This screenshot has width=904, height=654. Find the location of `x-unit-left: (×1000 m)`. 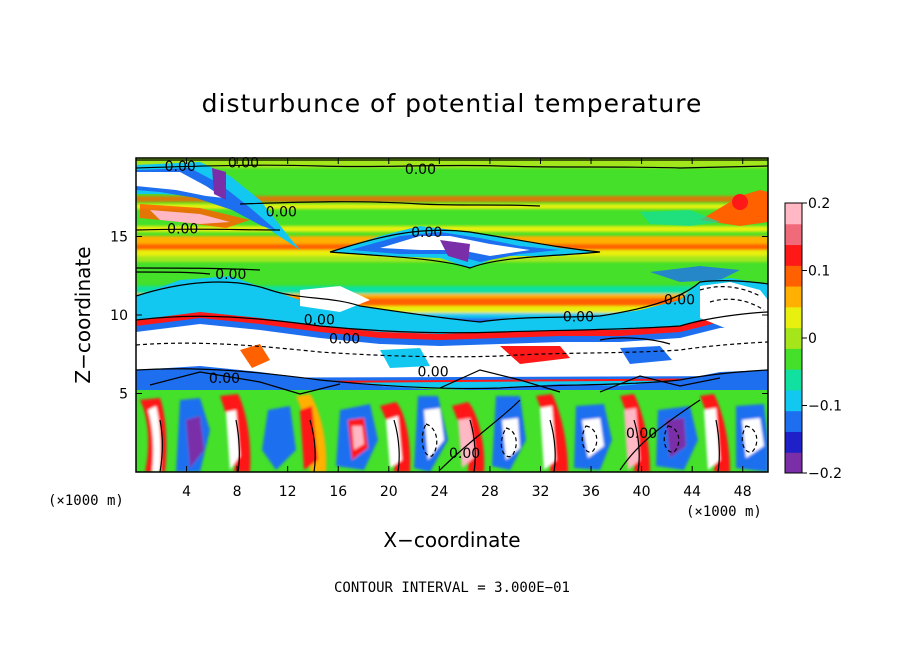

x-unit-left: (×1000 m) is located at coordinates (86, 501).